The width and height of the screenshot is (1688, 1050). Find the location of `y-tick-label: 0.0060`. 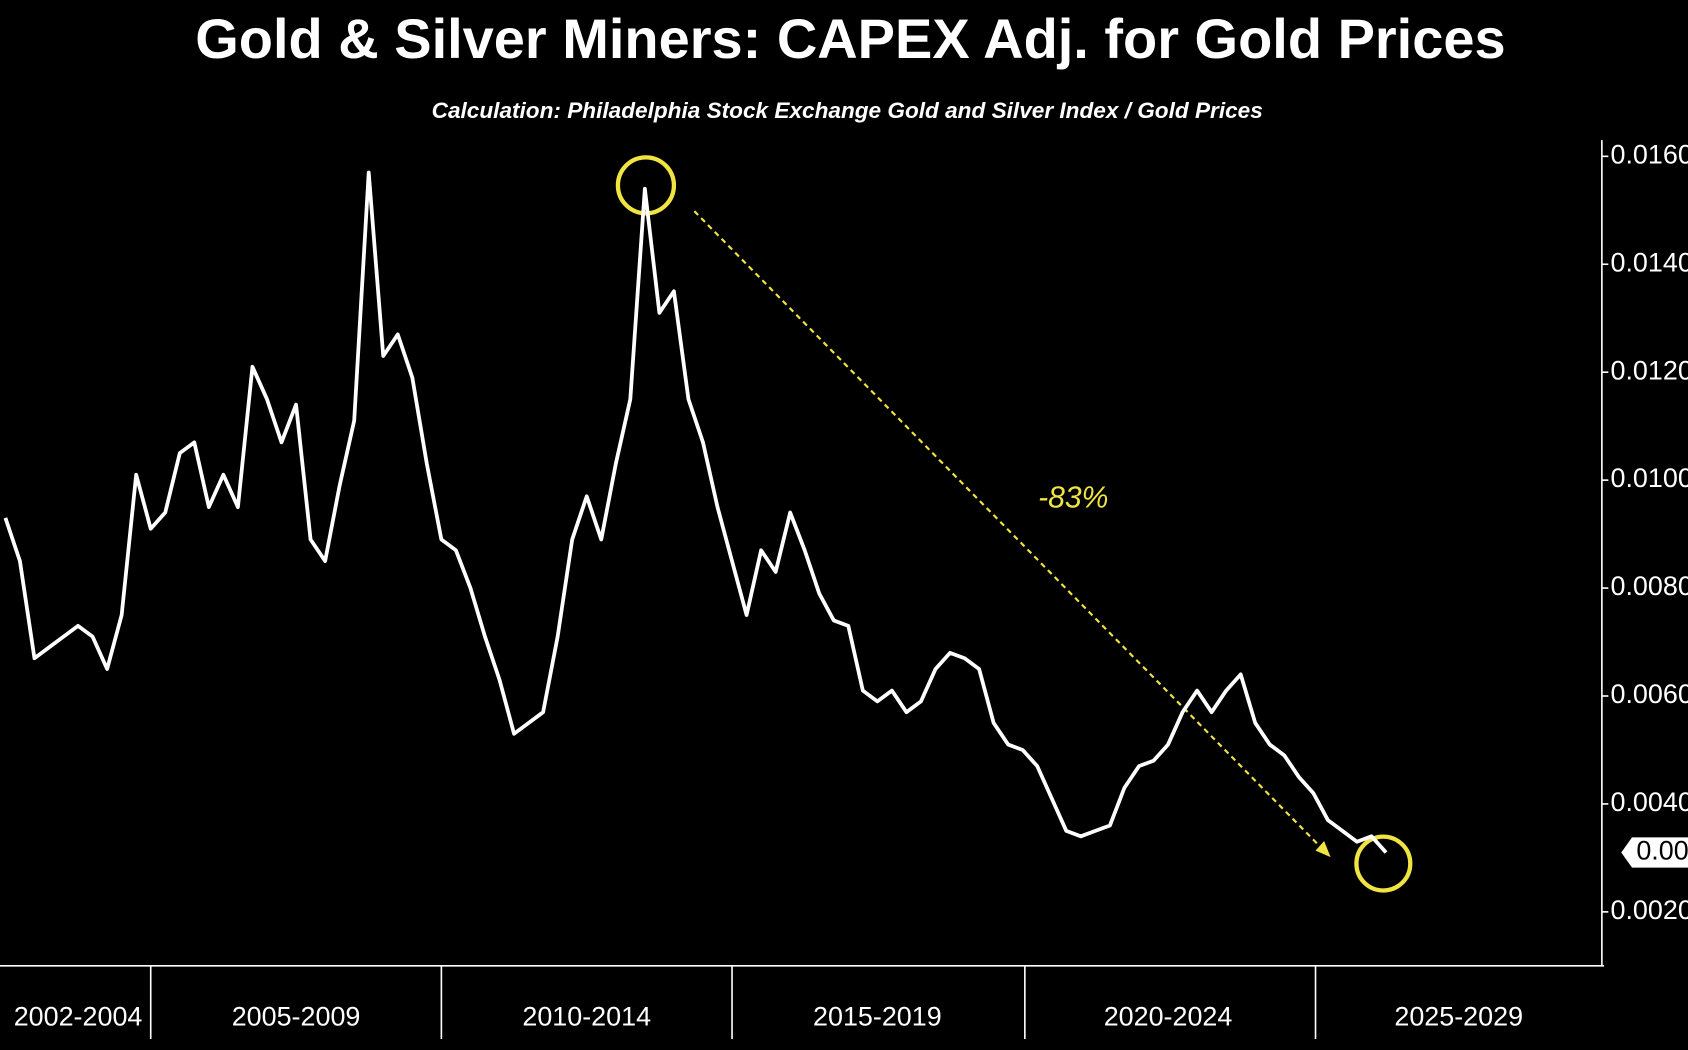

y-tick-label: 0.0060 is located at coordinates (1649, 694).